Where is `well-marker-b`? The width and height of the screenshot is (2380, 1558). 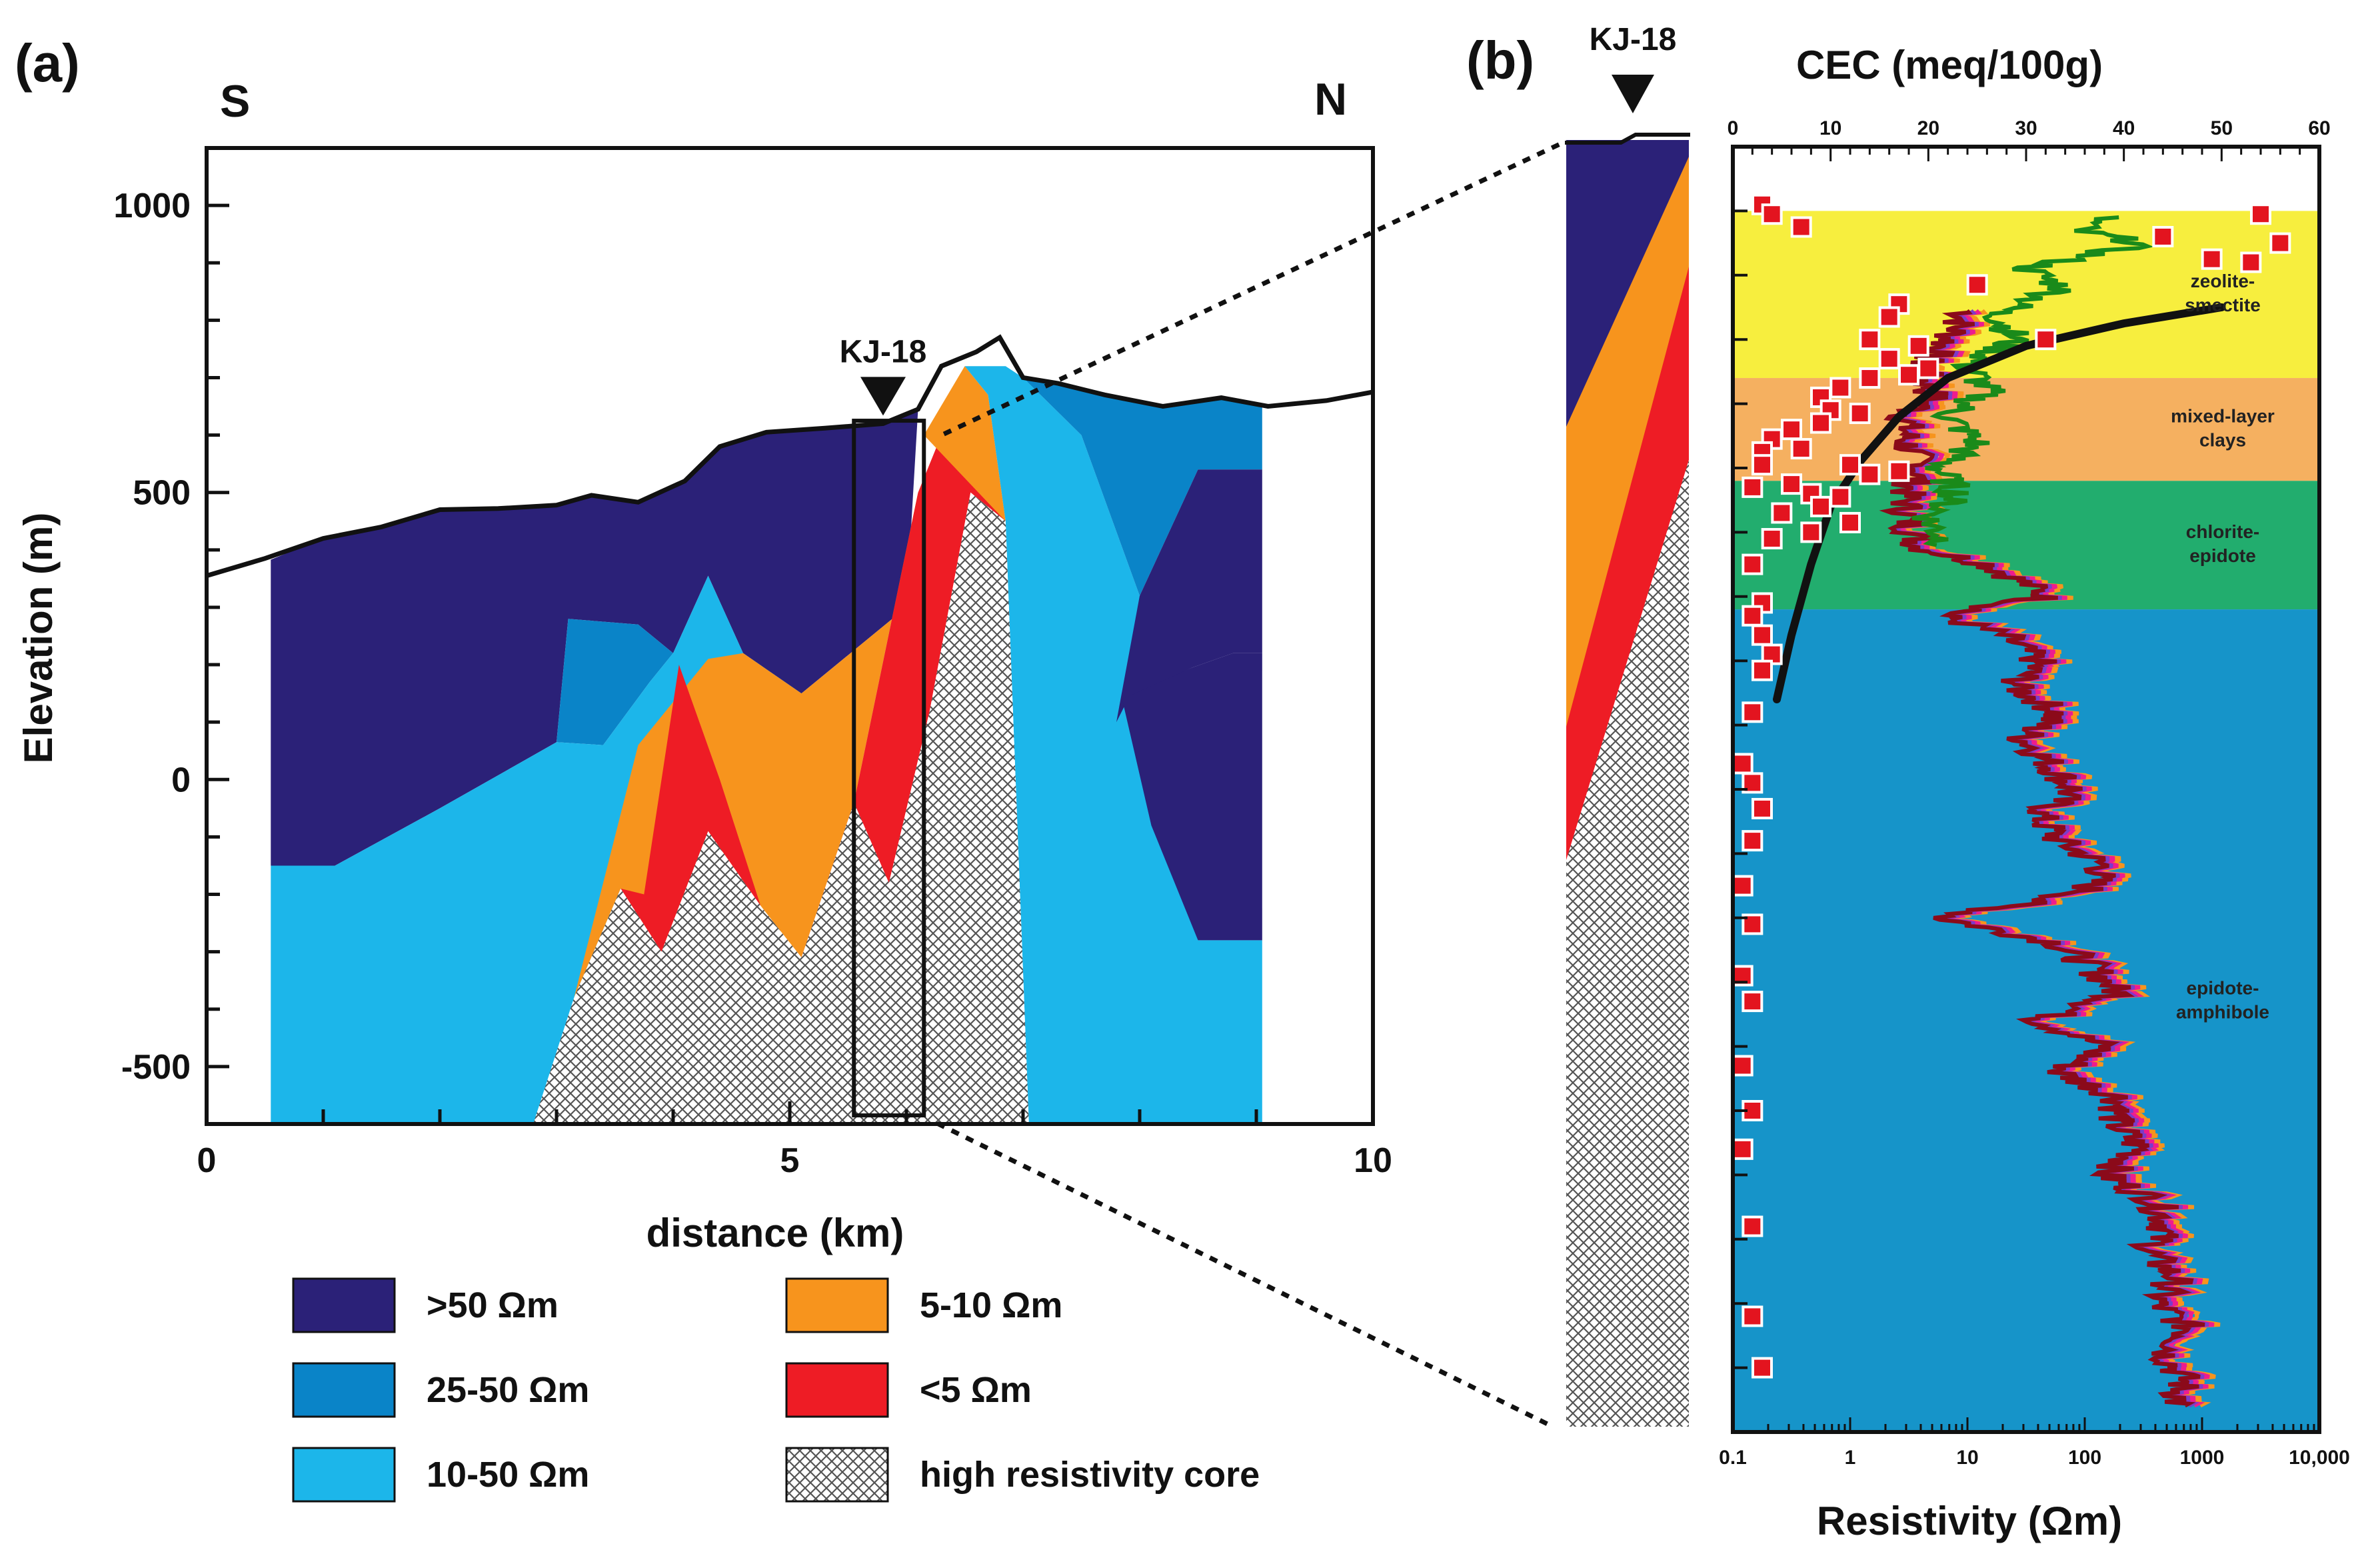
well-marker-b is located at coordinates (1633, 94).